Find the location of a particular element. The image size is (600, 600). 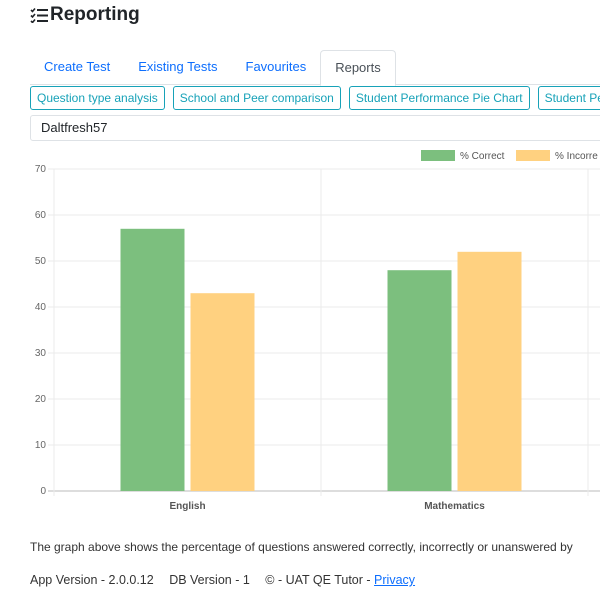

student-performance-button: Student Per is located at coordinates (568, 98).